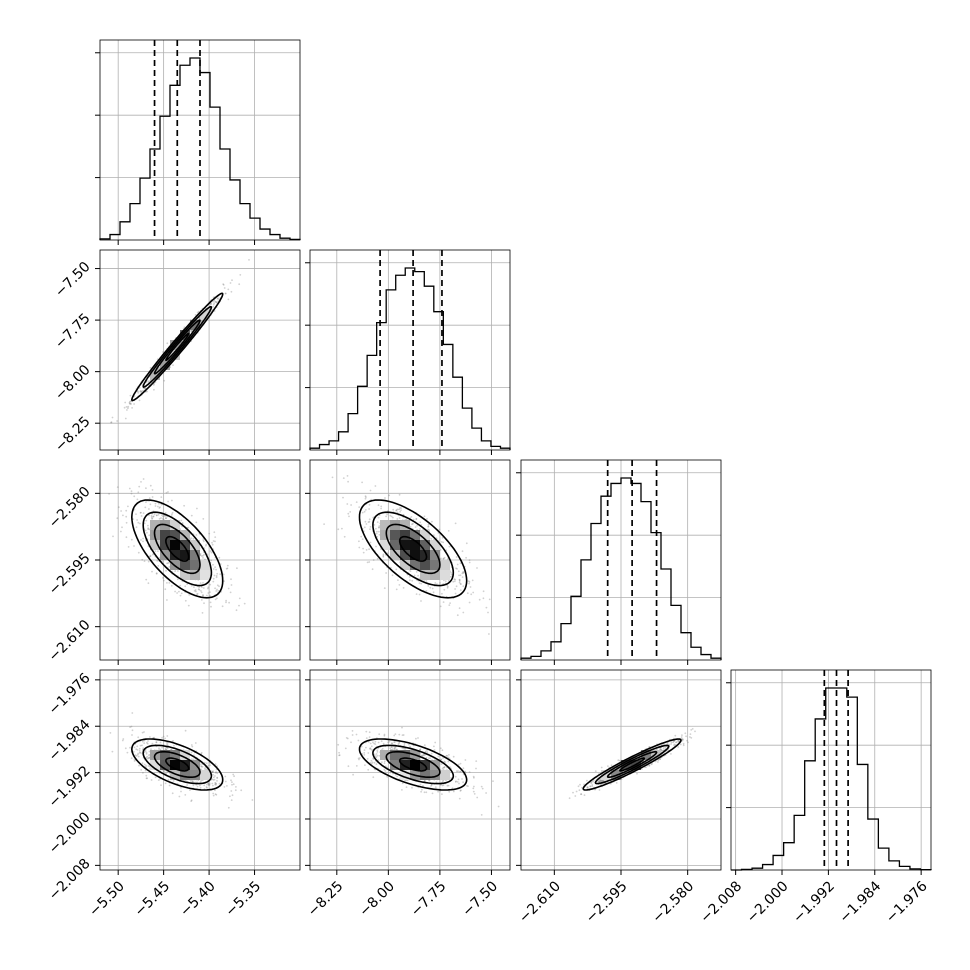 The image size is (970, 970). I want to click on x-tick-label: −1.984, so click(860, 902).